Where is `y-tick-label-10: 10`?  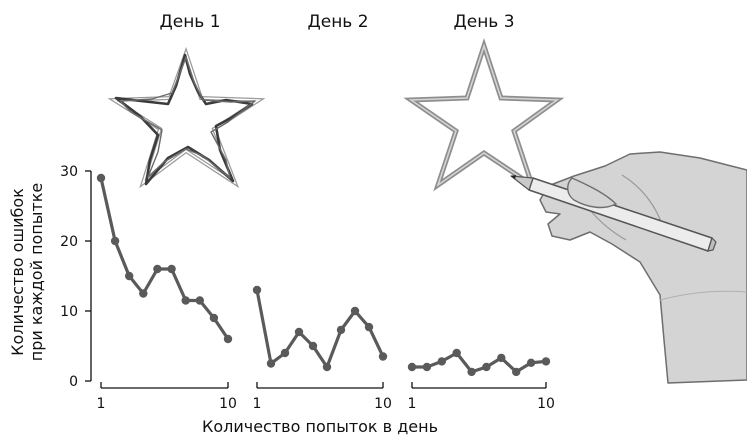 y-tick-label-10: 10 is located at coordinates (69, 312).